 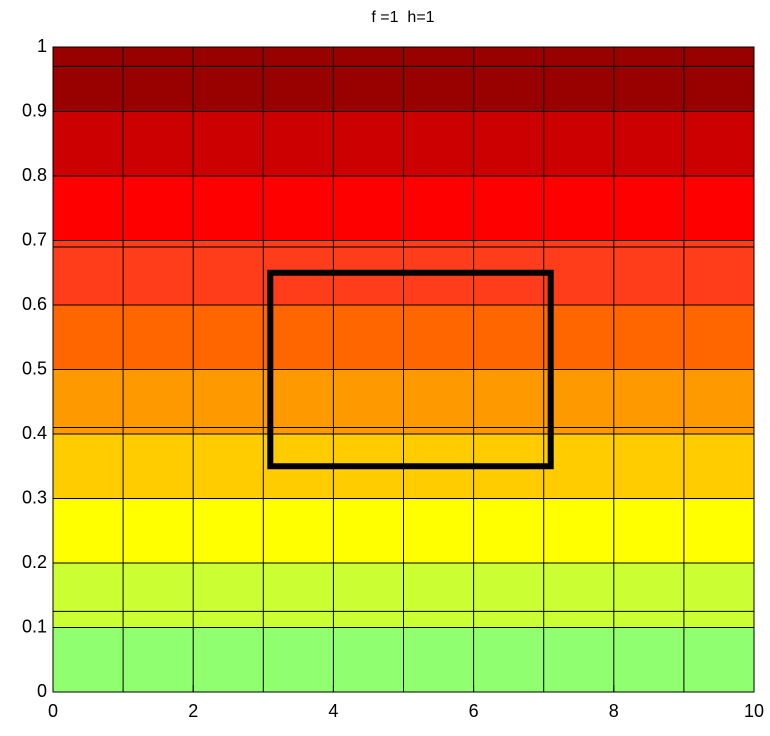 What do you see at coordinates (34, 433) in the screenshot?
I see `y-tick-label: 0.4` at bounding box center [34, 433].